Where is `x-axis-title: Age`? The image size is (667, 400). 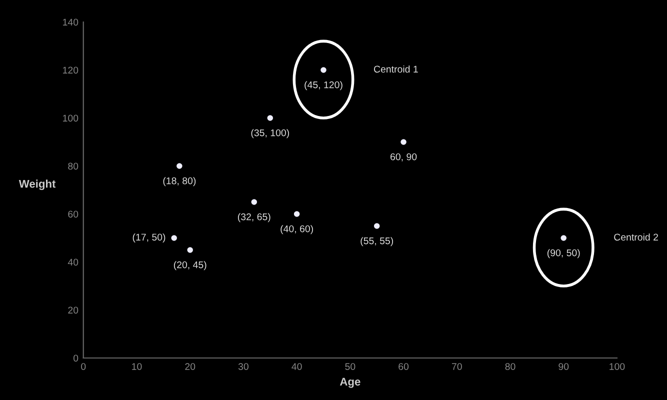
x-axis-title: Age is located at coordinates (350, 383).